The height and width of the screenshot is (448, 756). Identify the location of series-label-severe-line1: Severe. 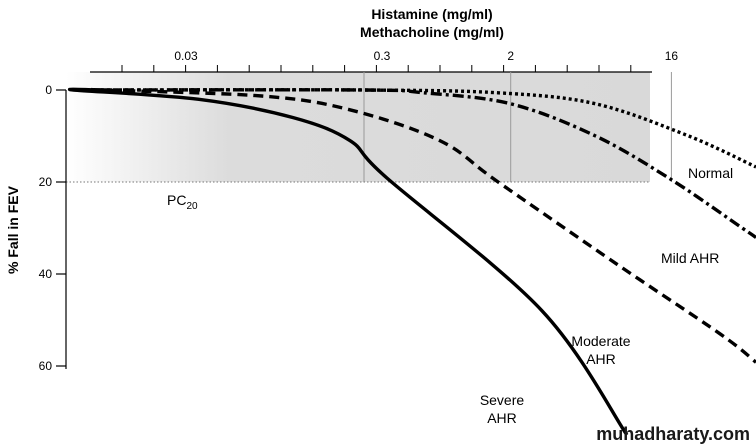
(502, 400).